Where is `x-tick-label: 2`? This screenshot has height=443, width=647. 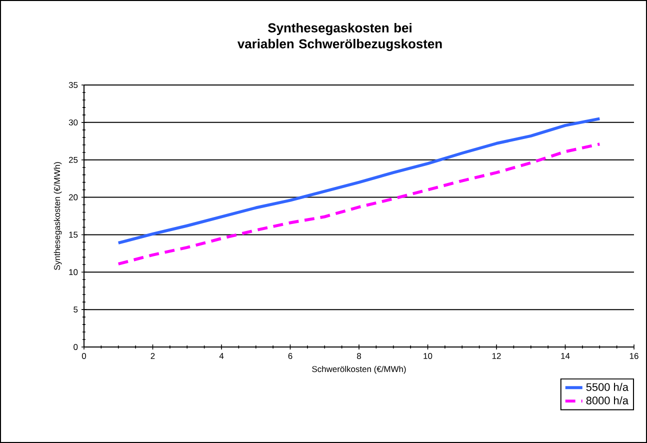
x-tick-label: 2 is located at coordinates (152, 356).